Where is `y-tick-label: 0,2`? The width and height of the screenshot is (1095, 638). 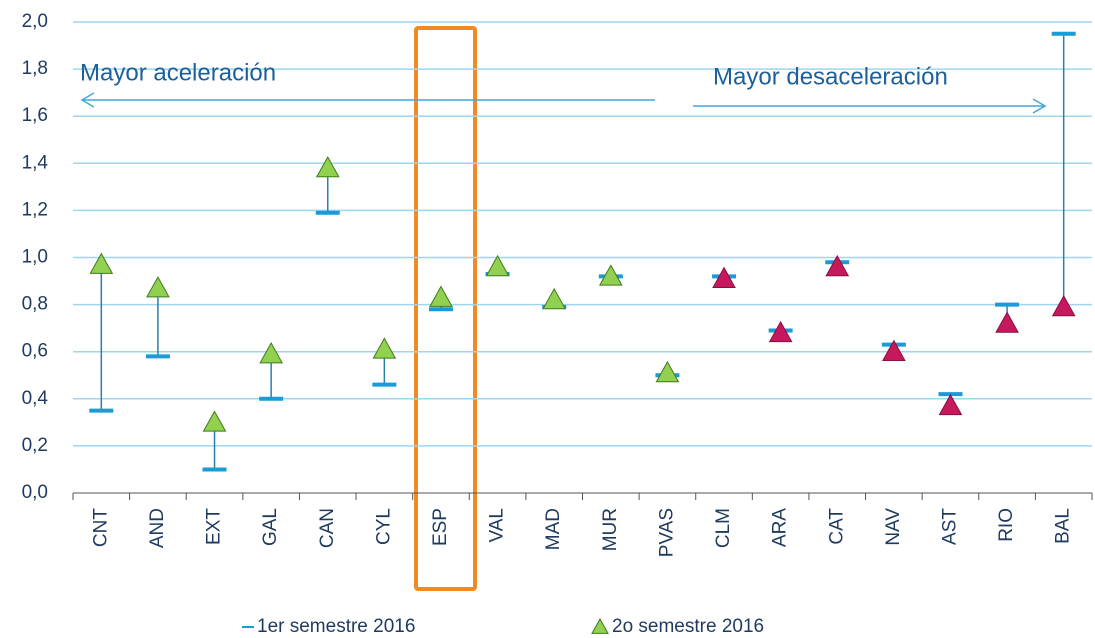
y-tick-label: 0,2 is located at coordinates (35, 445).